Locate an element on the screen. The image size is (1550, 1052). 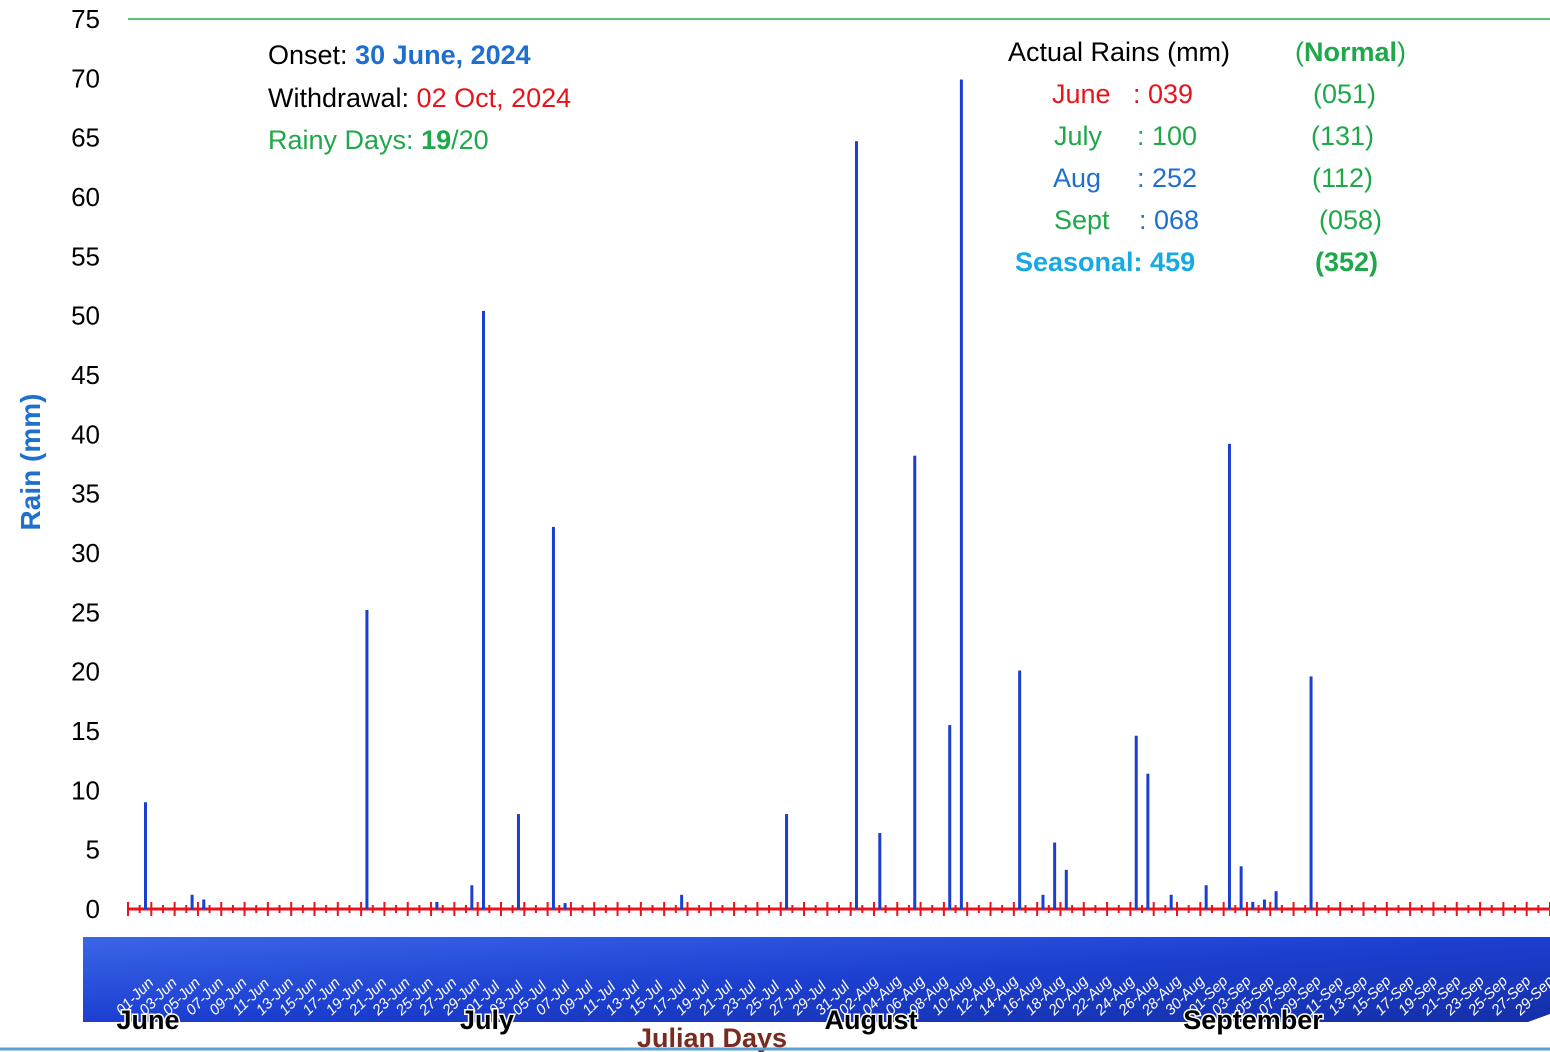
sept-name: Sept is located at coordinates (1082, 220).